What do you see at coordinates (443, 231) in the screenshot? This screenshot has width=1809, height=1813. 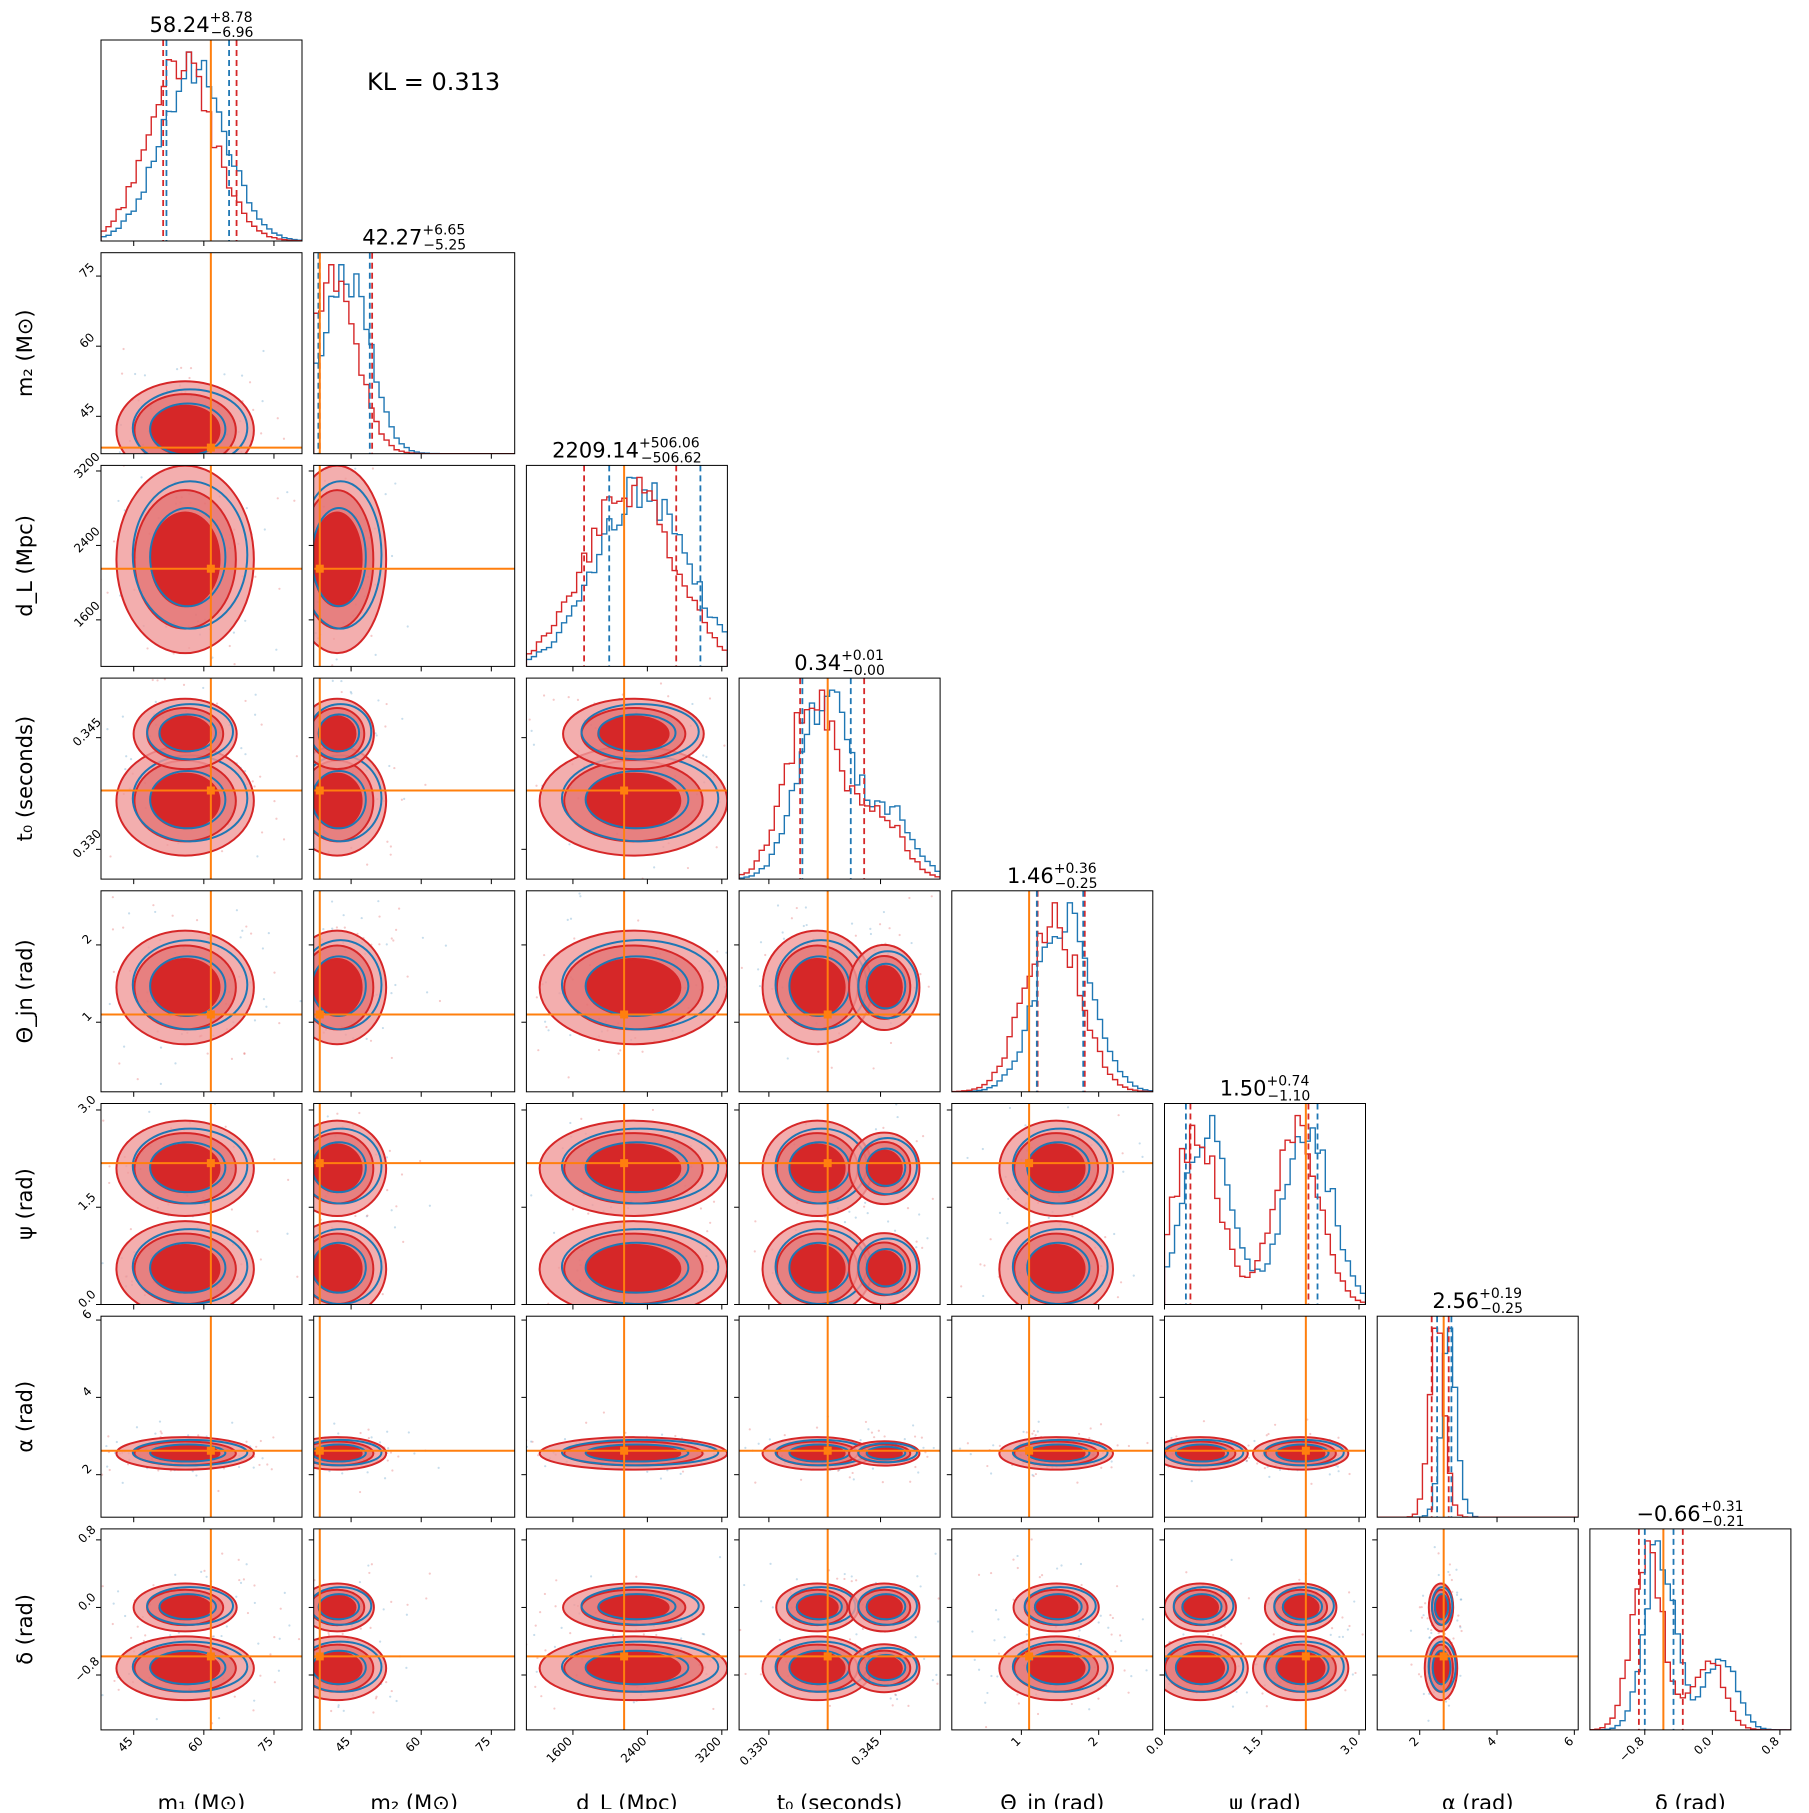 I see `panel-title-plus: +6.65` at bounding box center [443, 231].